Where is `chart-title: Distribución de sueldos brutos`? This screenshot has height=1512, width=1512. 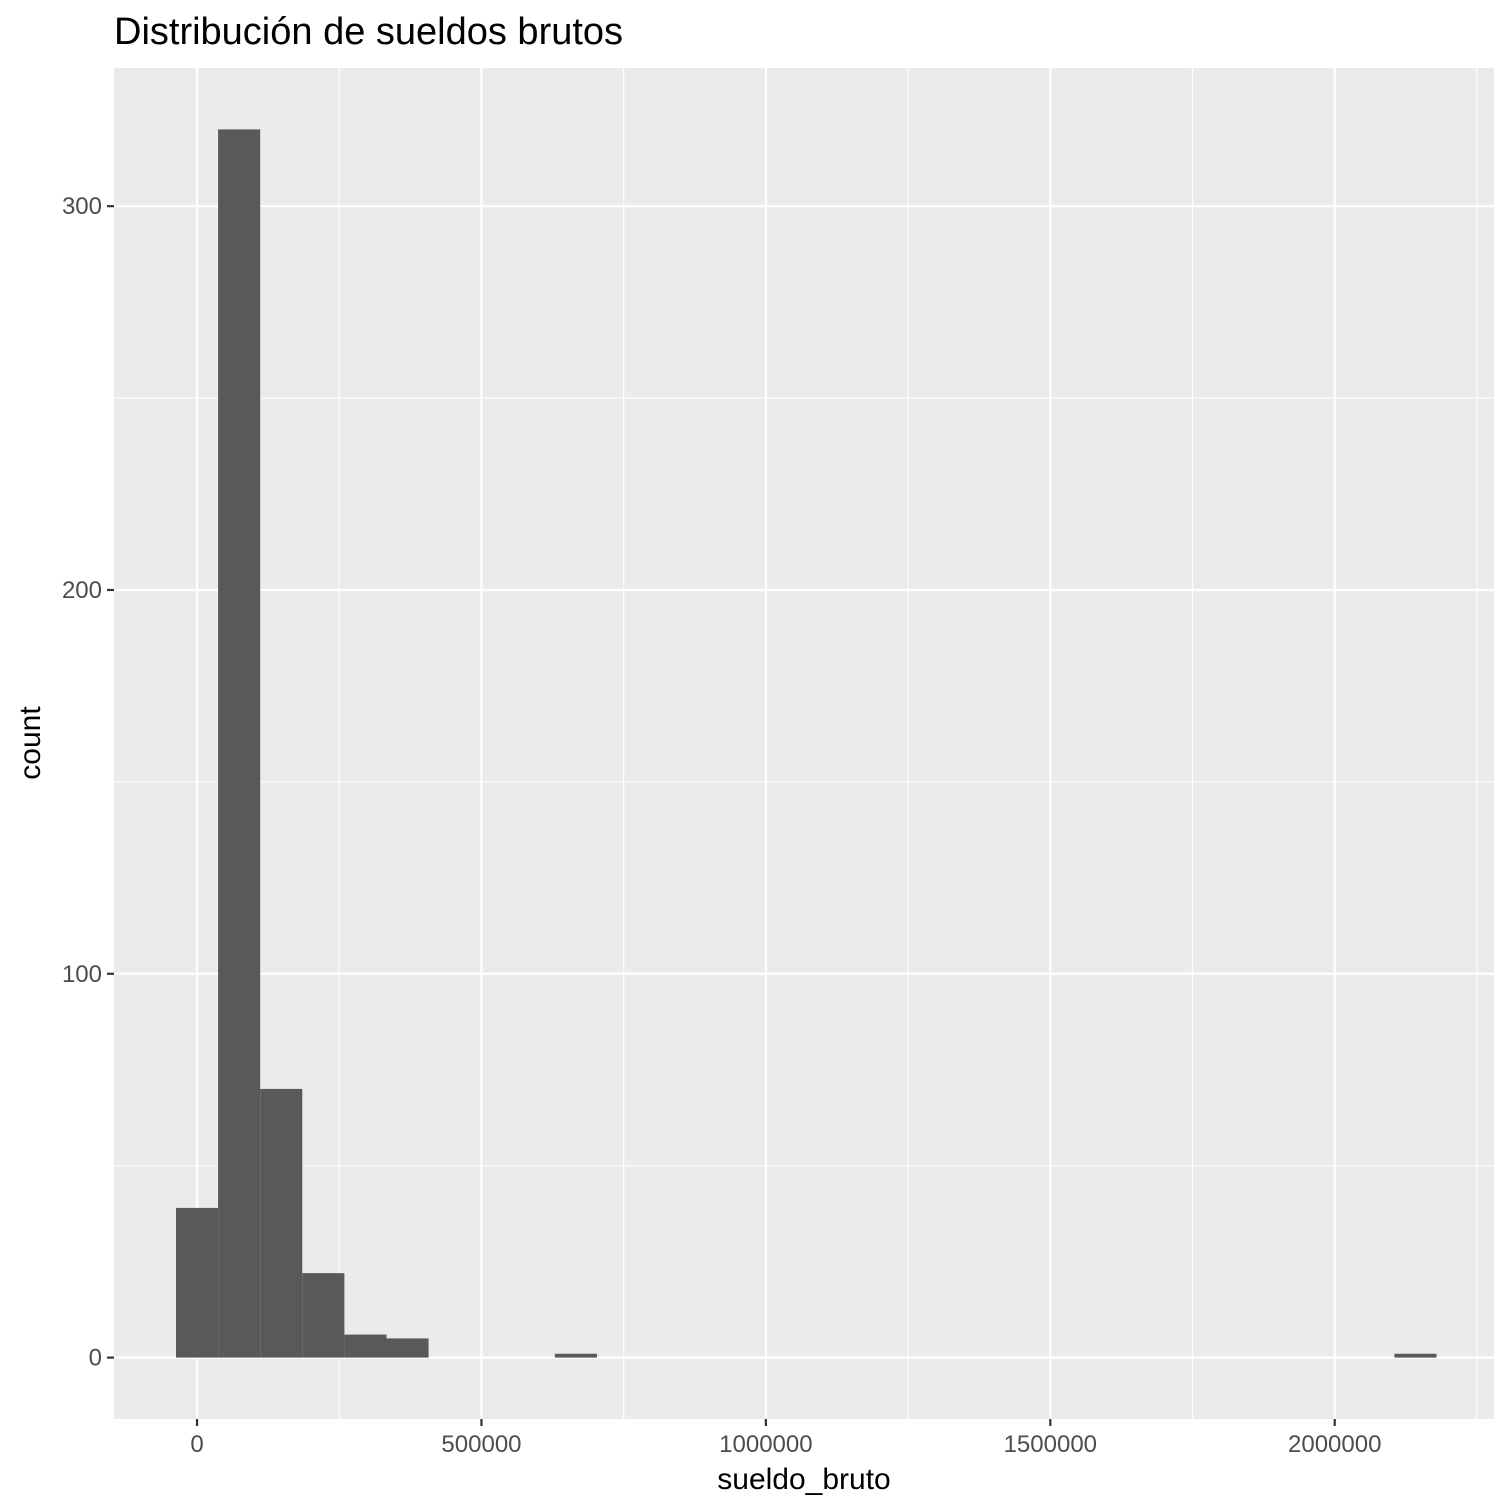 chart-title: Distribución de sueldos brutos is located at coordinates (368, 32).